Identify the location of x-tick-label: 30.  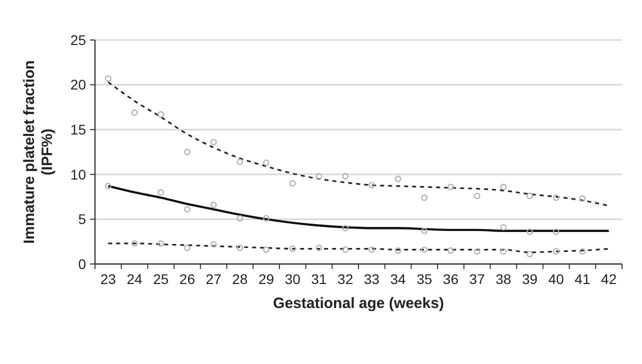
(292, 279).